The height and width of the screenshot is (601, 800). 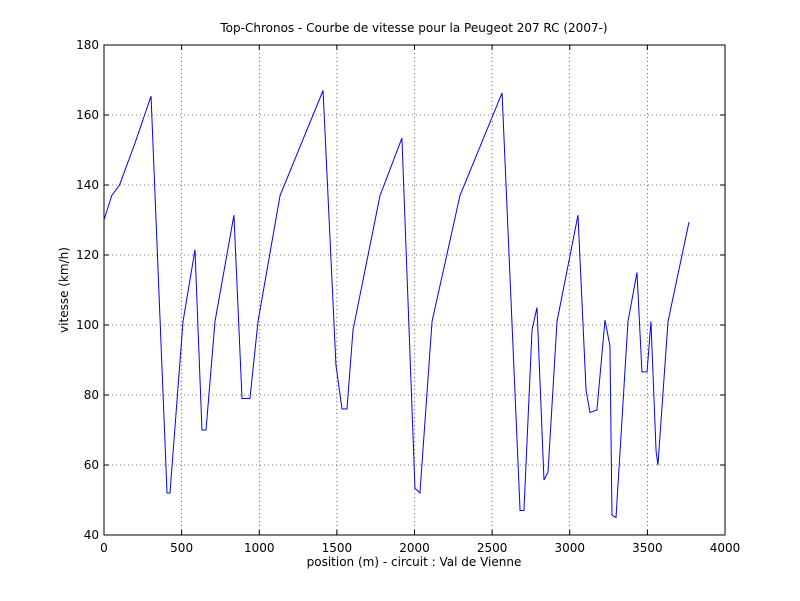 I want to click on x-tick-label: 2000, so click(x=414, y=548).